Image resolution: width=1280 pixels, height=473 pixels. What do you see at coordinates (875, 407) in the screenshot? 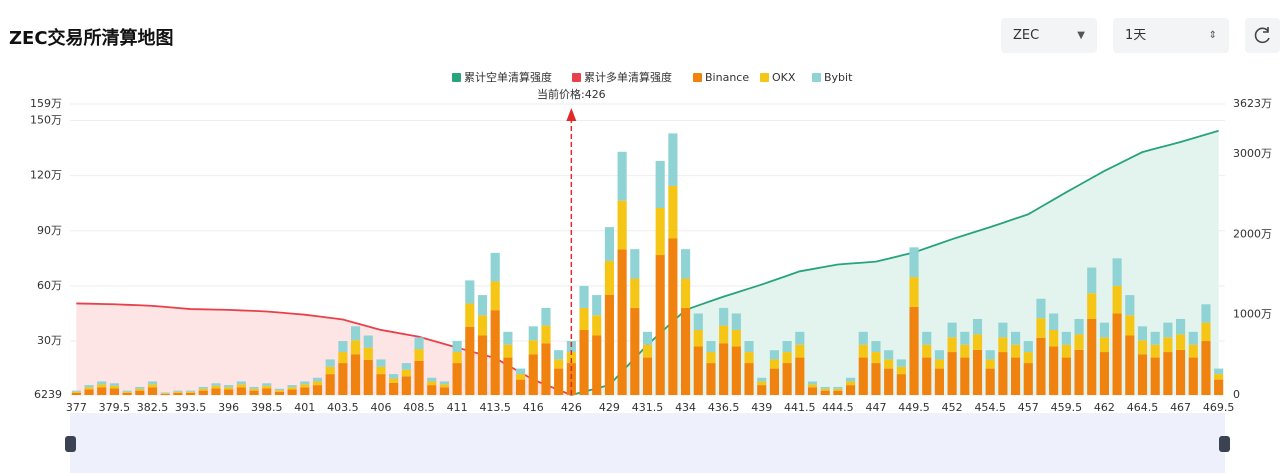
I see `x-tick-label: 447` at bounding box center [875, 407].